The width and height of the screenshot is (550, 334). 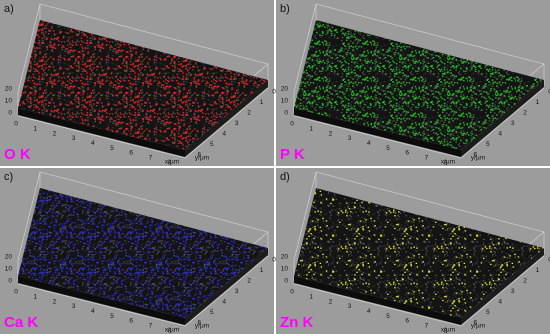 I want to click on element-label: O K, so click(x=17, y=154).